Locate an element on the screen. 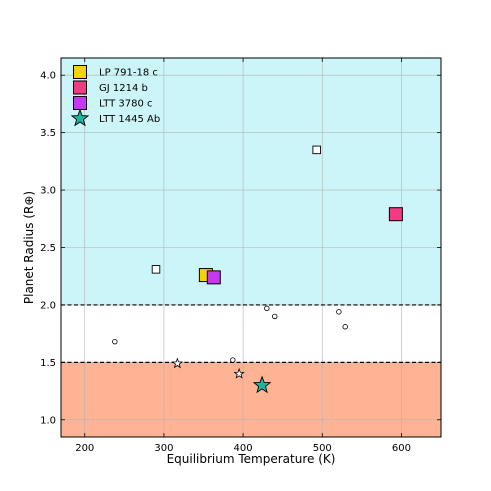 This screenshot has width=491, height=491. threshold-lines is located at coordinates (251, 333).